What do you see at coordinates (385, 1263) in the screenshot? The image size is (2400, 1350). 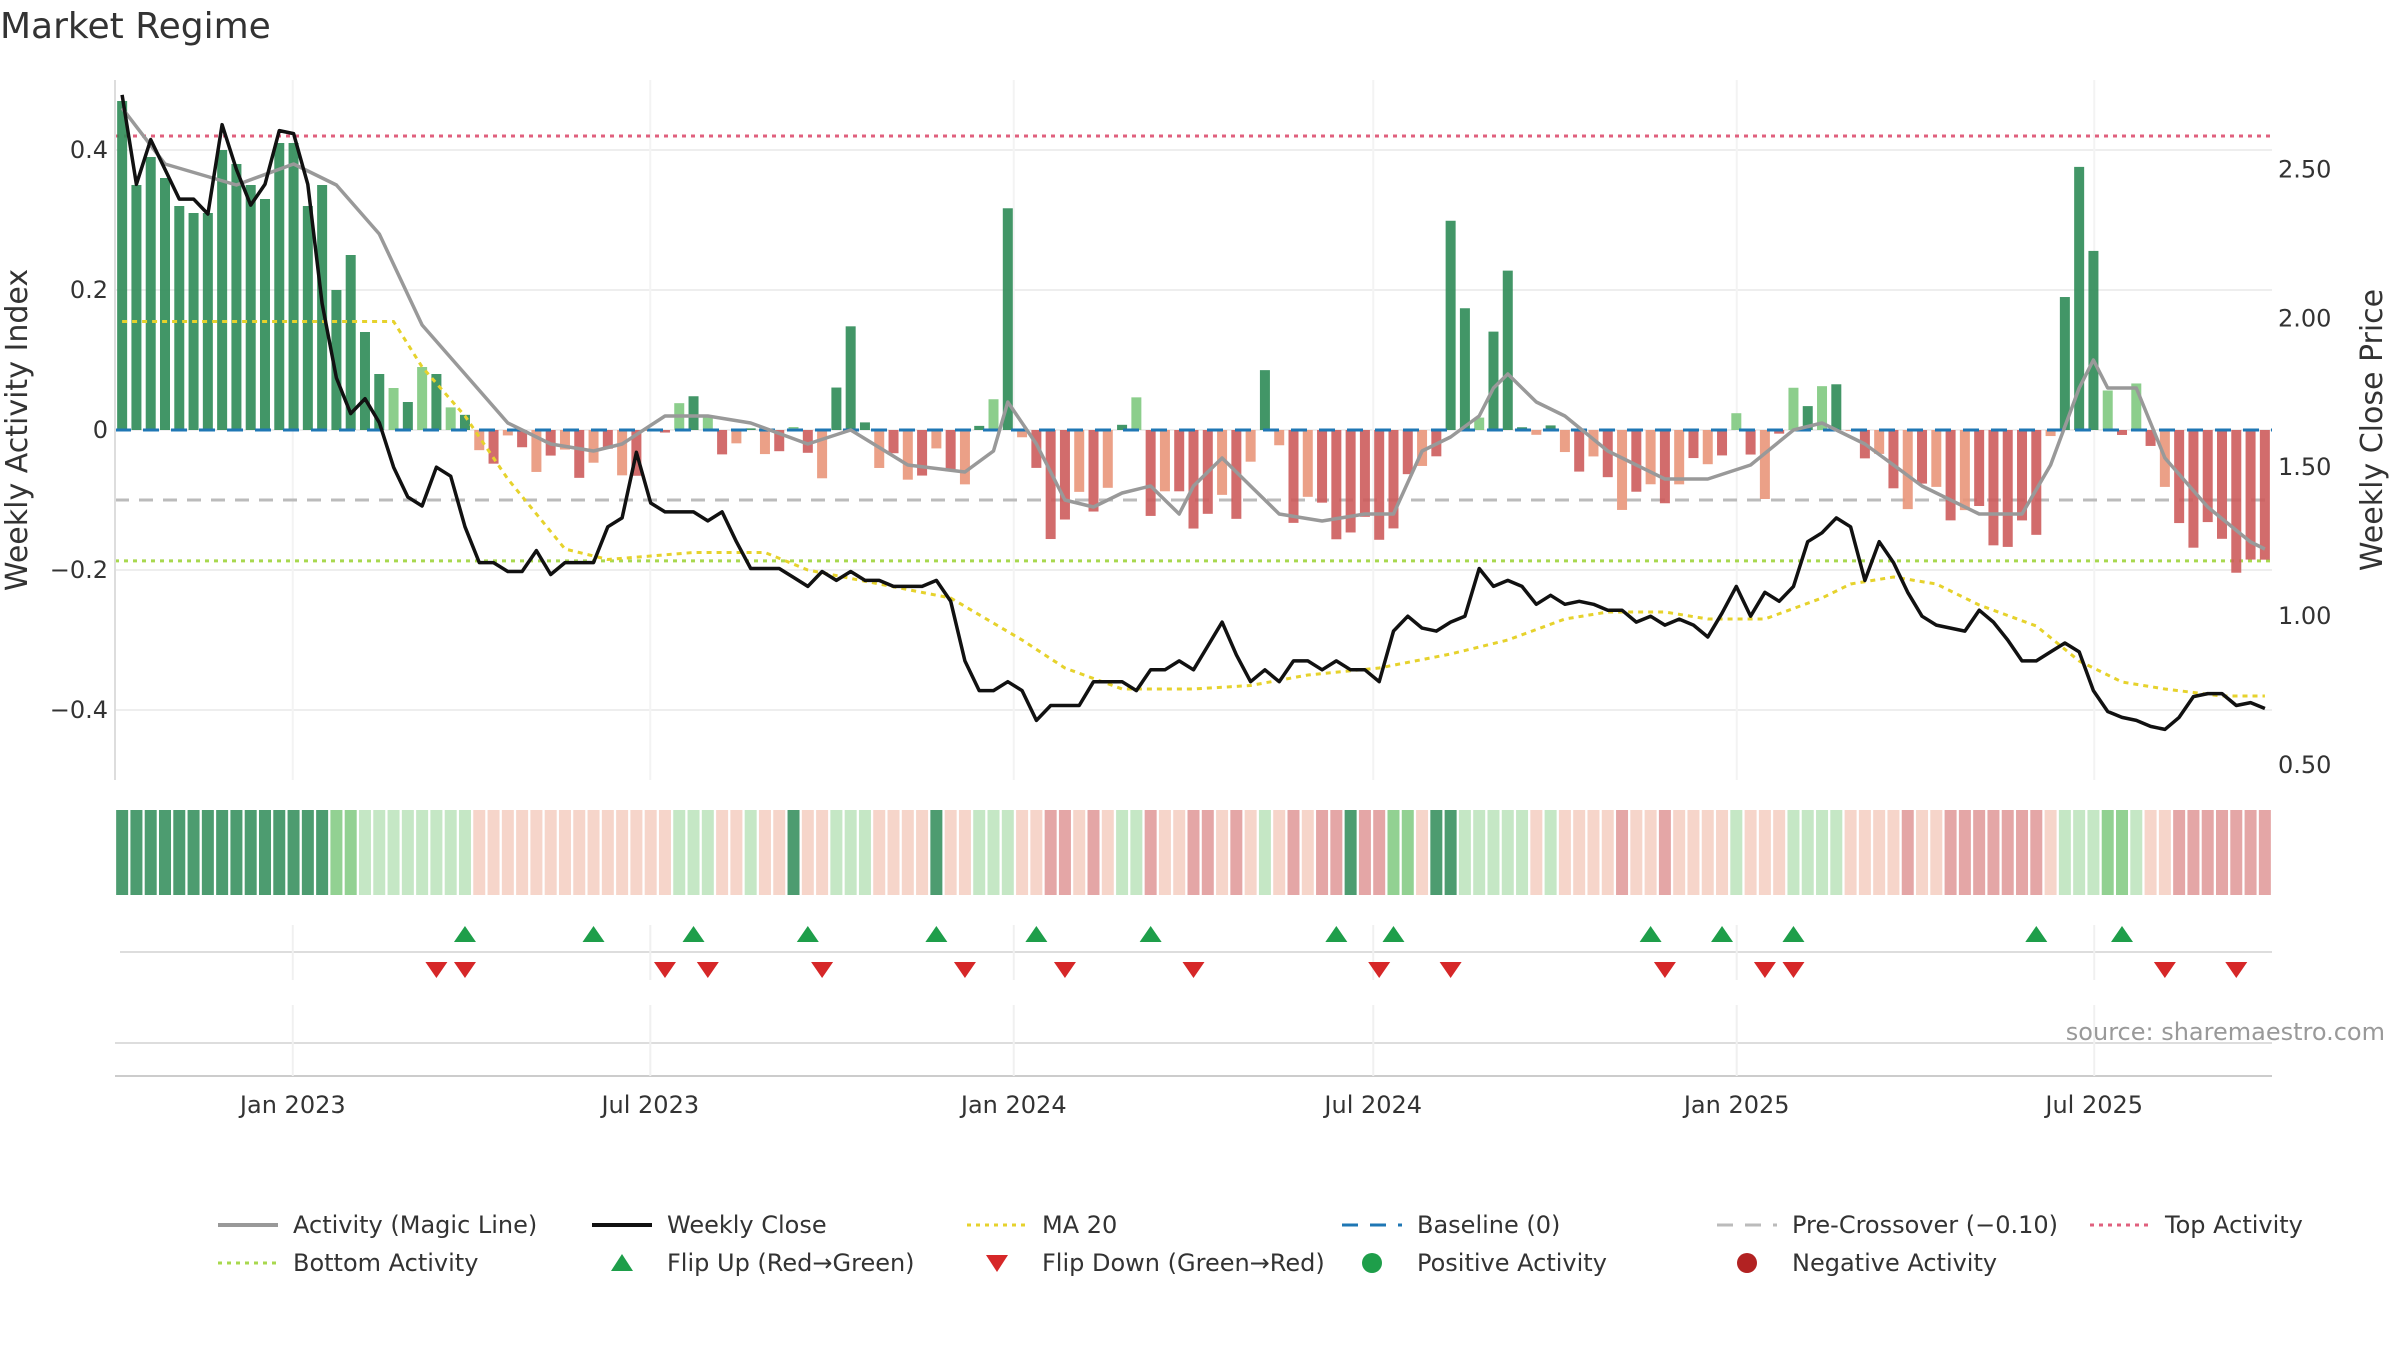 I see `legend-label: Bottom Activity` at bounding box center [385, 1263].